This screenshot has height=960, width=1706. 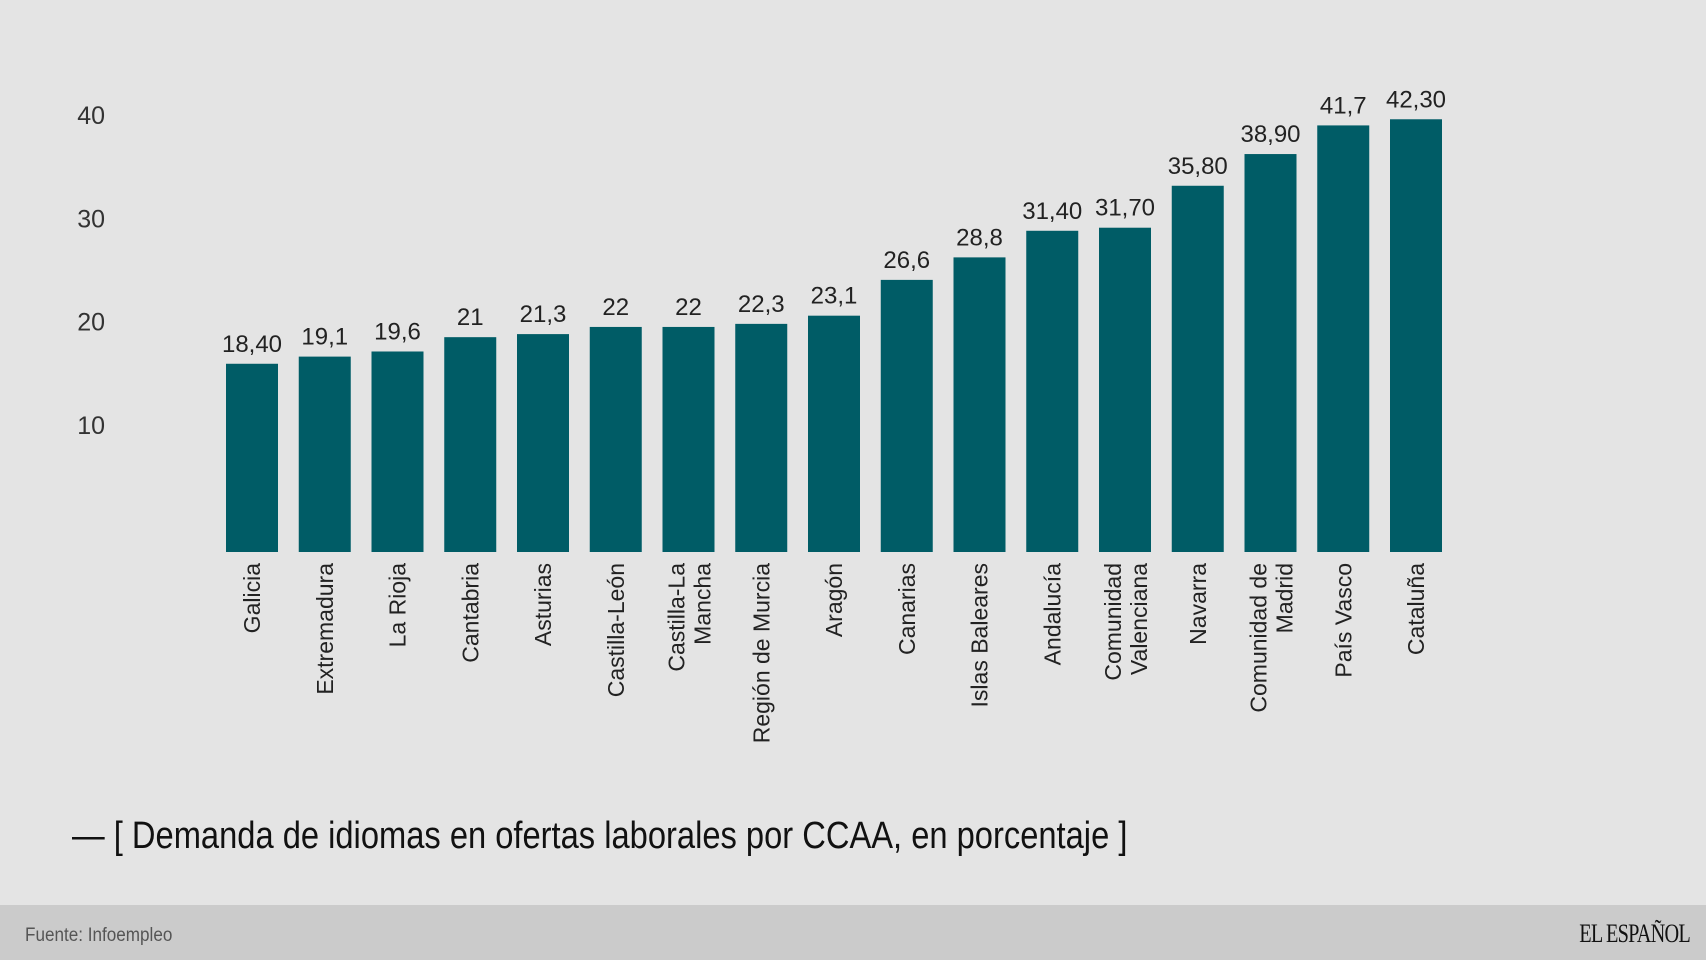 What do you see at coordinates (1139, 619) in the screenshot?
I see `category-label: Valenciana` at bounding box center [1139, 619].